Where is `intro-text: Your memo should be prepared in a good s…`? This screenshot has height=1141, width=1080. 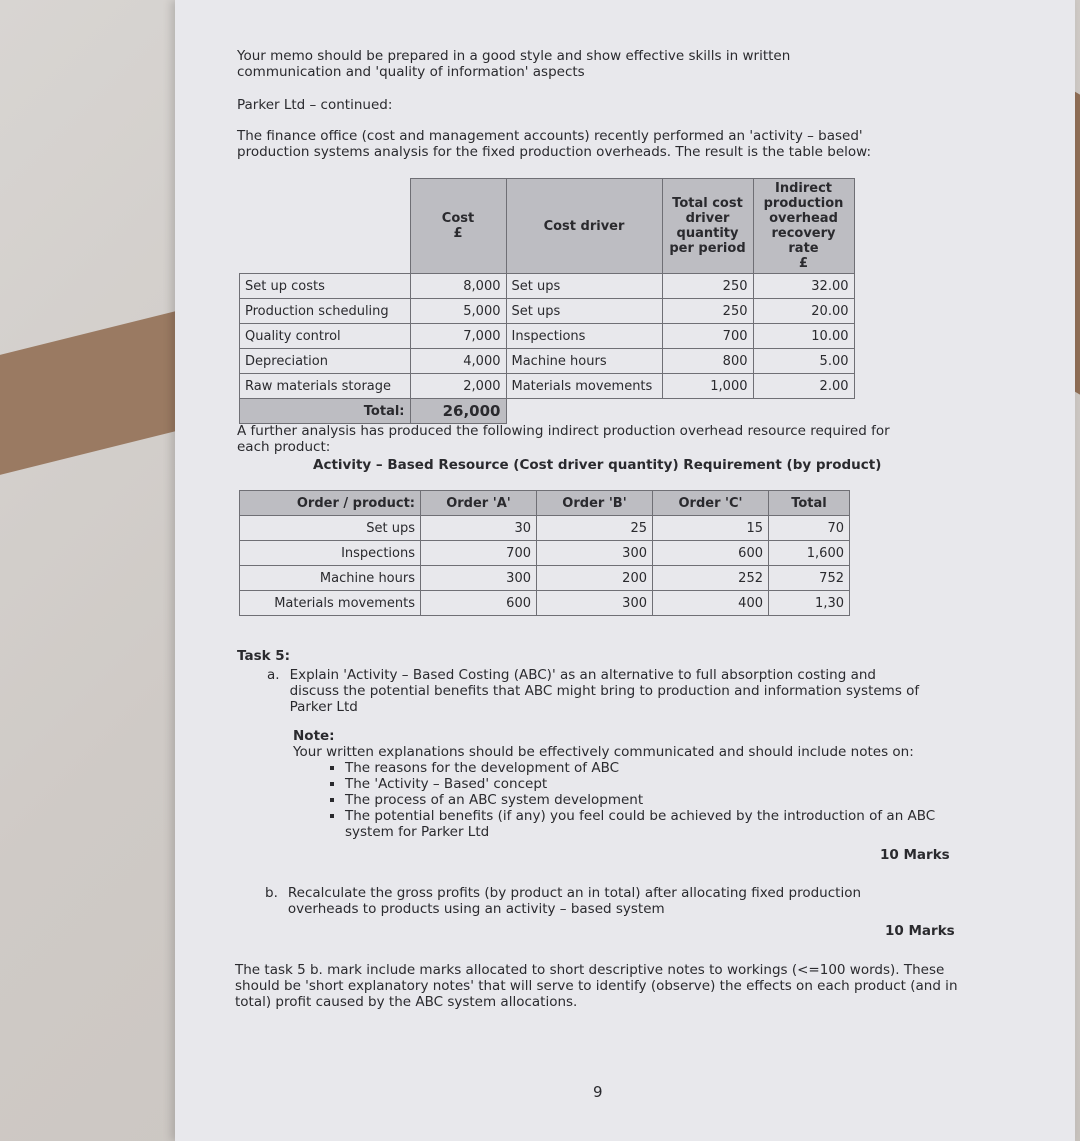 intro-text: Your memo should be prepared in a good s… is located at coordinates (514, 64).